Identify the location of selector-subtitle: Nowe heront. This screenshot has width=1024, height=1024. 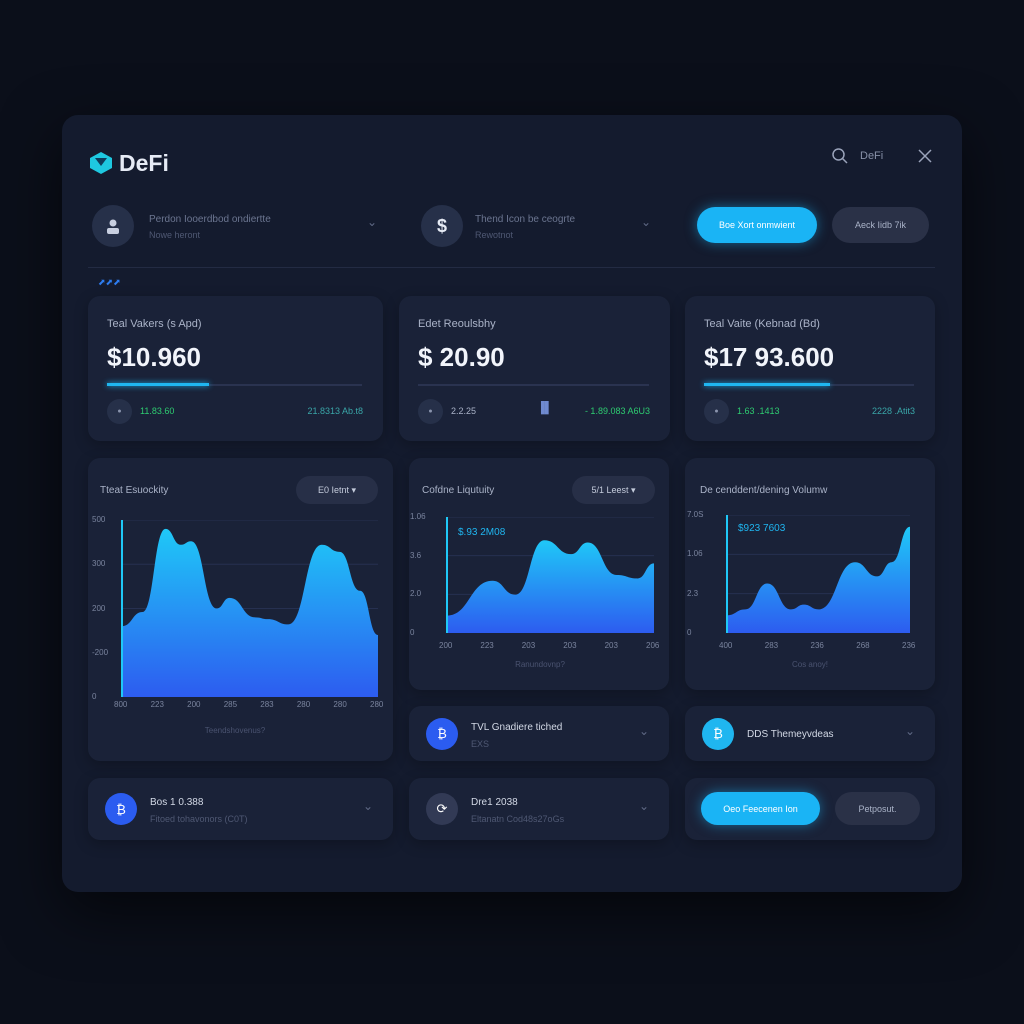
(175, 235).